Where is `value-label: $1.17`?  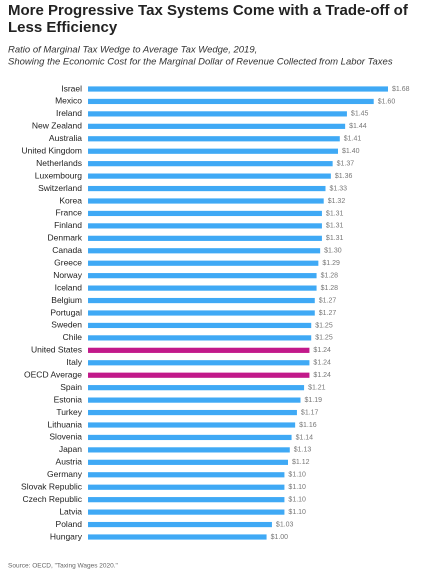
value-label: $1.17 is located at coordinates (310, 412).